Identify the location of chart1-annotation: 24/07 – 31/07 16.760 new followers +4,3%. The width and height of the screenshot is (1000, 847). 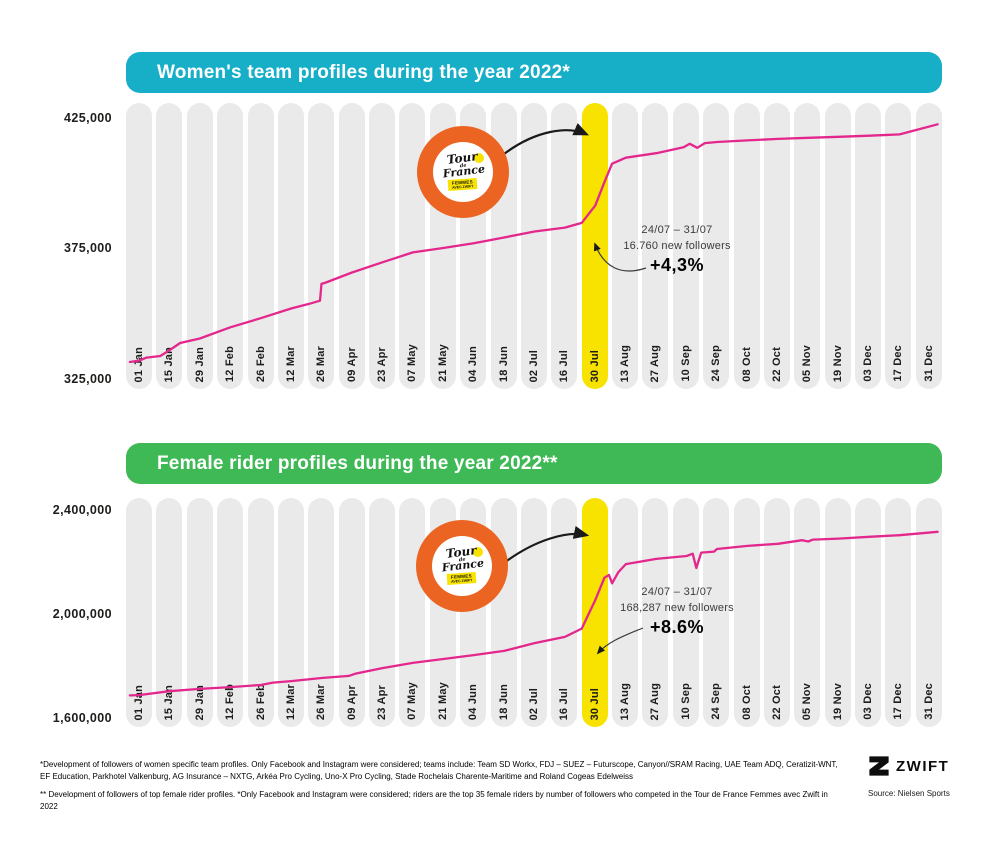
(677, 250).